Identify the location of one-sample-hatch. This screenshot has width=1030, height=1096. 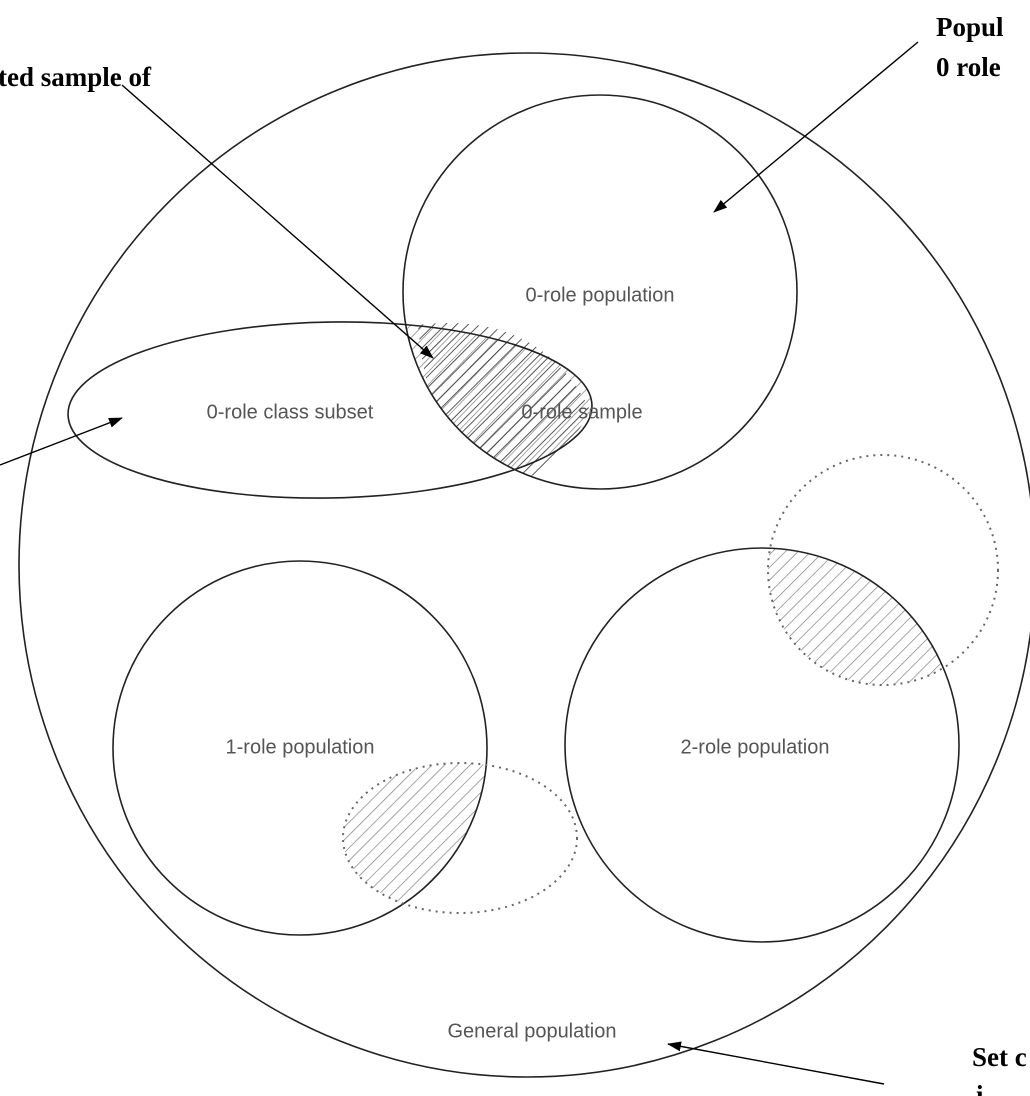
(415, 838).